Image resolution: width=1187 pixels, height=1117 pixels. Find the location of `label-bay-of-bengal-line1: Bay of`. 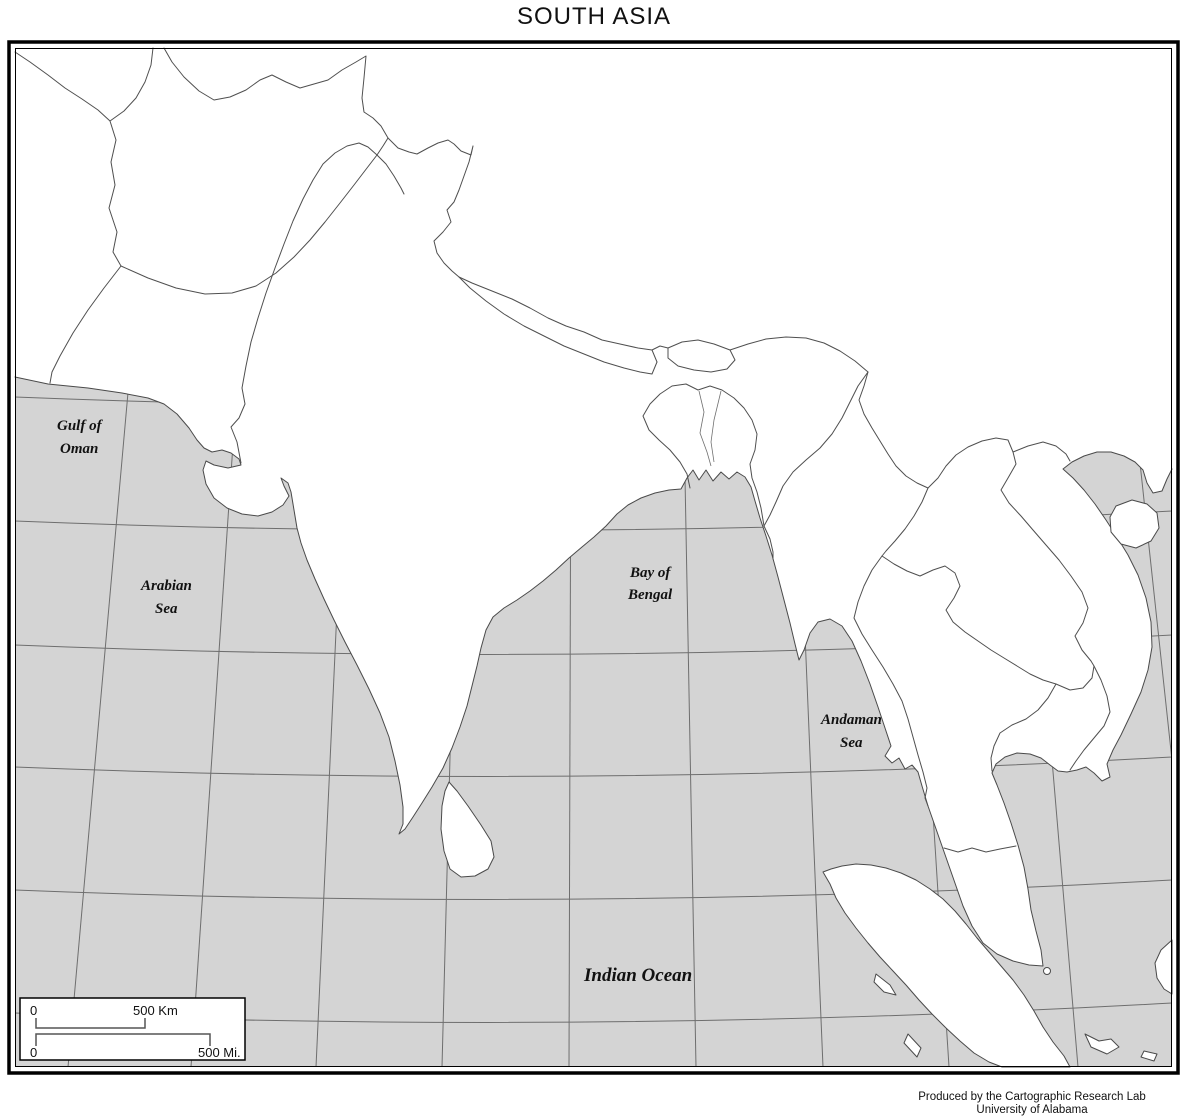

label-bay-of-bengal-line1: Bay of is located at coordinates (650, 573).